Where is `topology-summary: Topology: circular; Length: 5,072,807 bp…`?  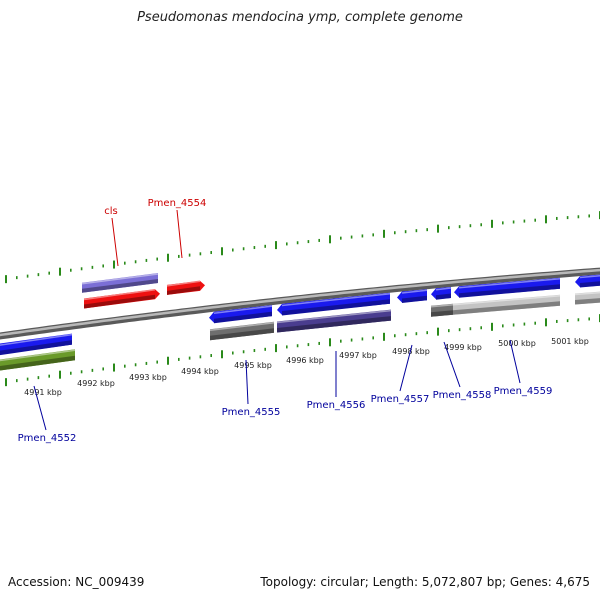 topology-summary: Topology: circular; Length: 5,072,807 bp… is located at coordinates (425, 582).